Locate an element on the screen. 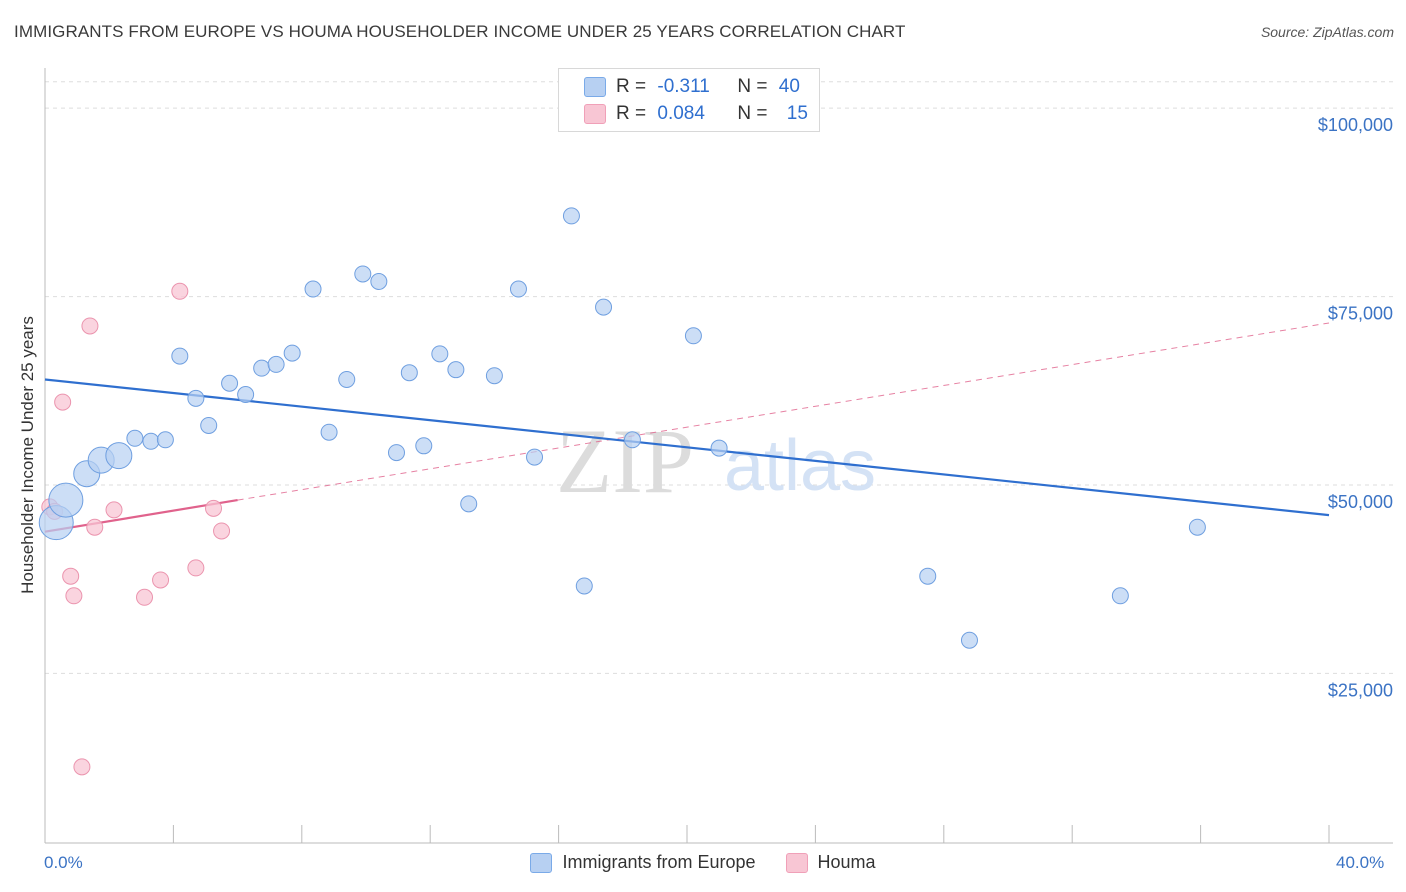 The image size is (1406, 892). legend-n-value-europe: 40 is located at coordinates (789, 86).